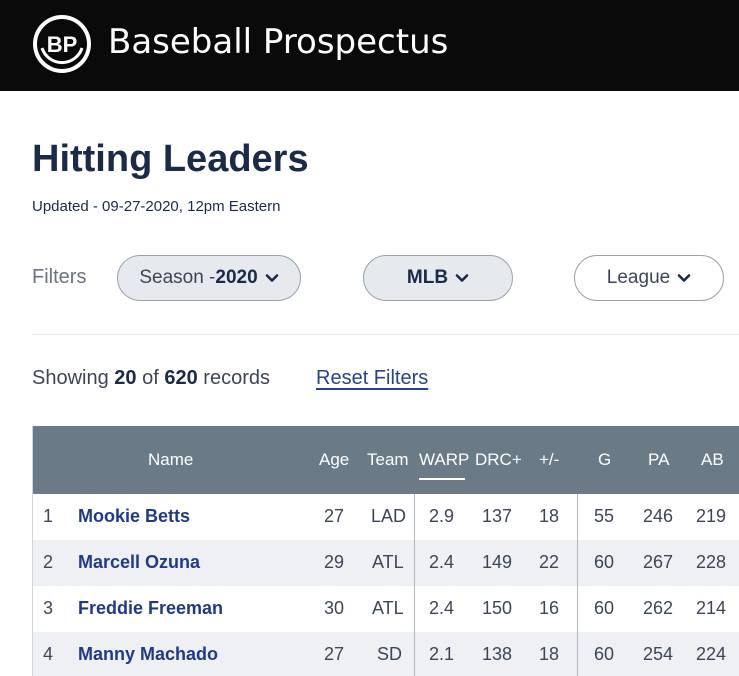  I want to click on player-name-link: Freddie Freeman, so click(151, 608).